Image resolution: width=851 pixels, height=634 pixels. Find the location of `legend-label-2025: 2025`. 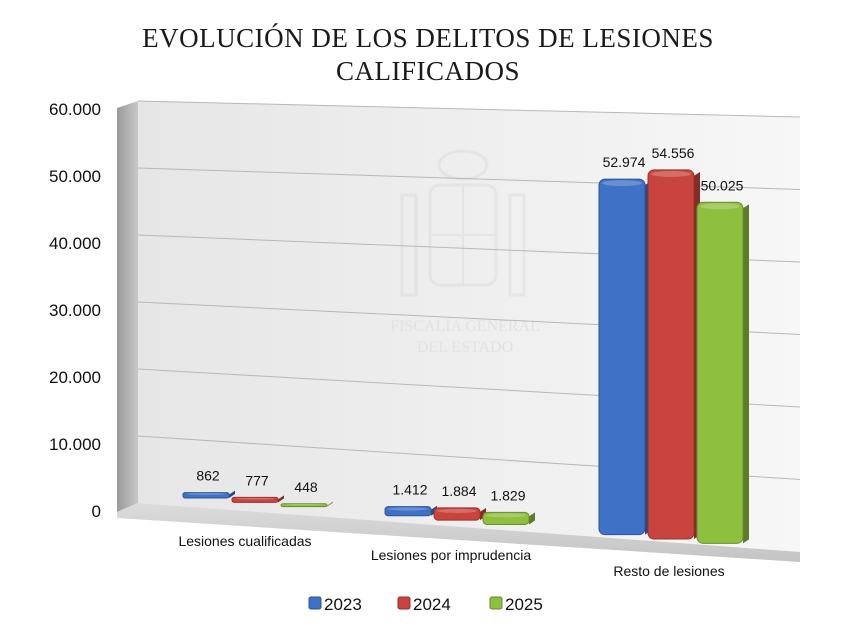

legend-label-2025: 2025 is located at coordinates (524, 604).